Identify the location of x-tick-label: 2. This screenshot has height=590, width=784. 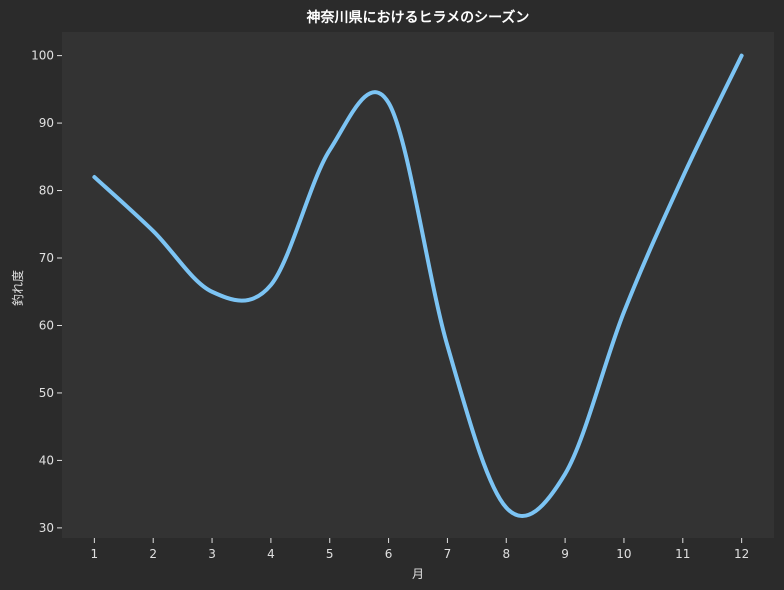
(153, 554).